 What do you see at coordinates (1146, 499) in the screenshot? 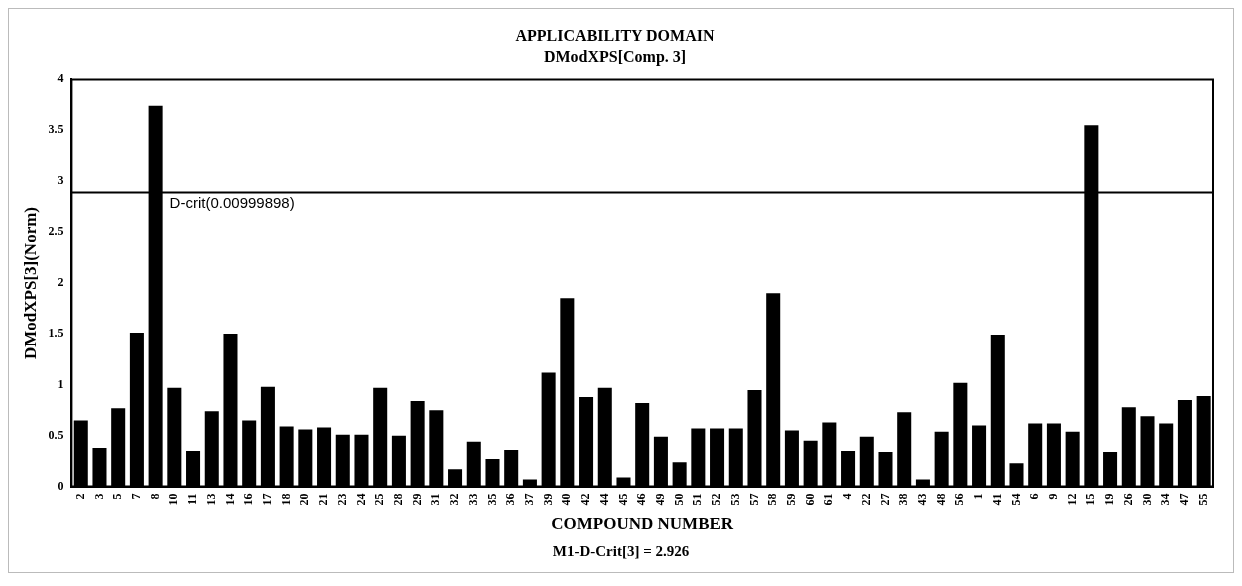
I see `x-tick-label: 30` at bounding box center [1146, 499].